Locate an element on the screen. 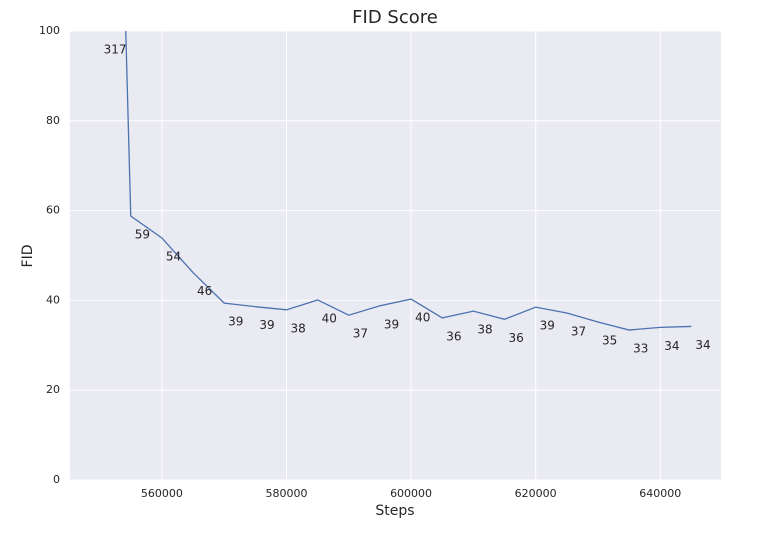  x-tick-label: 640000 is located at coordinates (660, 493).